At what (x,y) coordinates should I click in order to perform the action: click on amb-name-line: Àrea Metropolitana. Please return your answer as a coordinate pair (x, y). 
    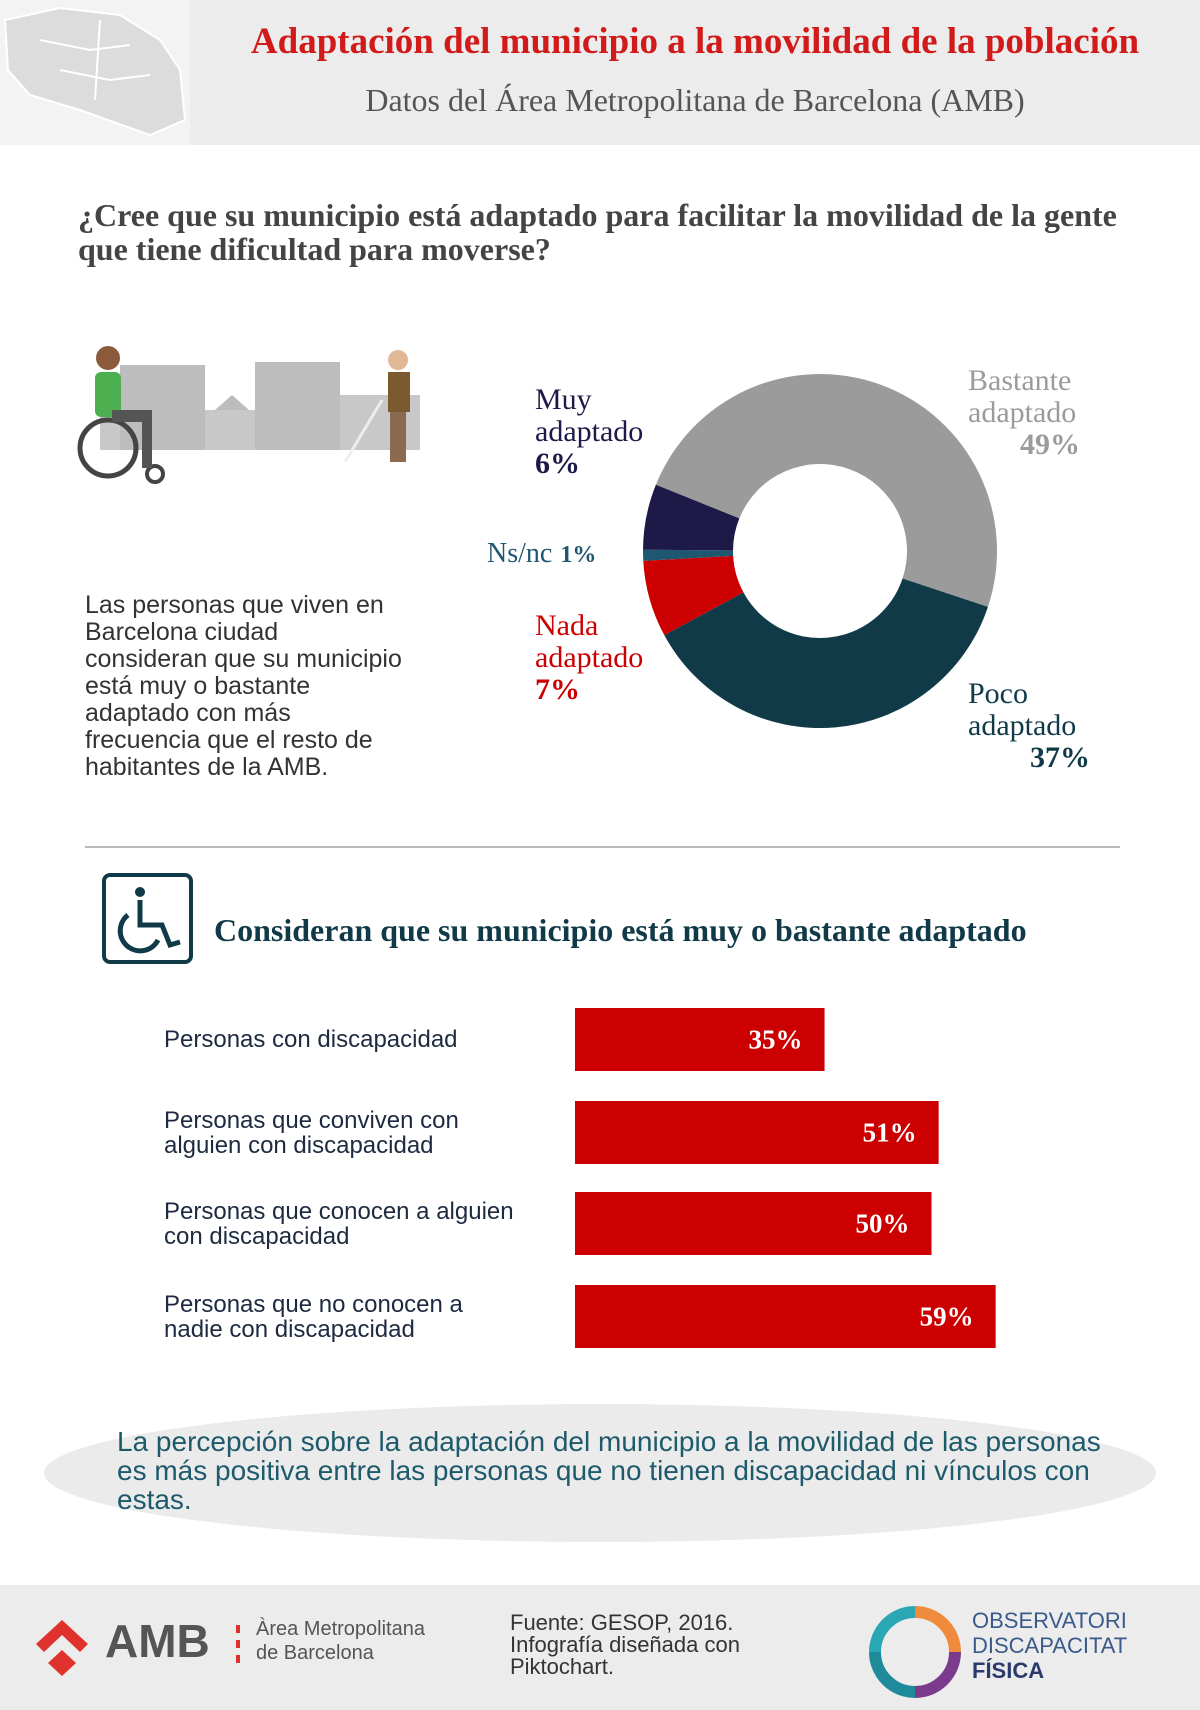
    Looking at the image, I should click on (340, 1629).